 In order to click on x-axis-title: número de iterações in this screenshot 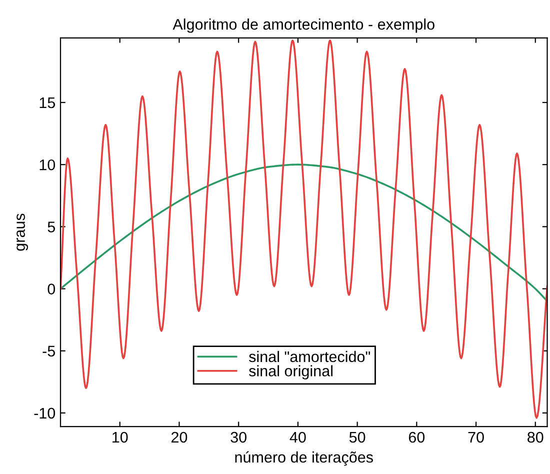, I will do `click(304, 458)`.